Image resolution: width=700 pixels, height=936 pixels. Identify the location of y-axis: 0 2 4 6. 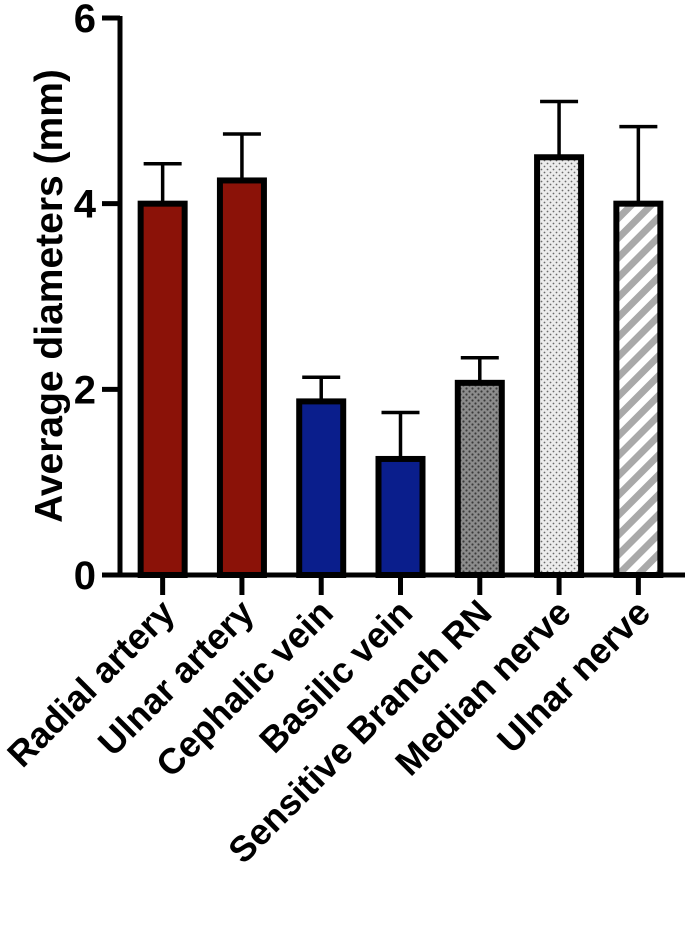
(98, 299).